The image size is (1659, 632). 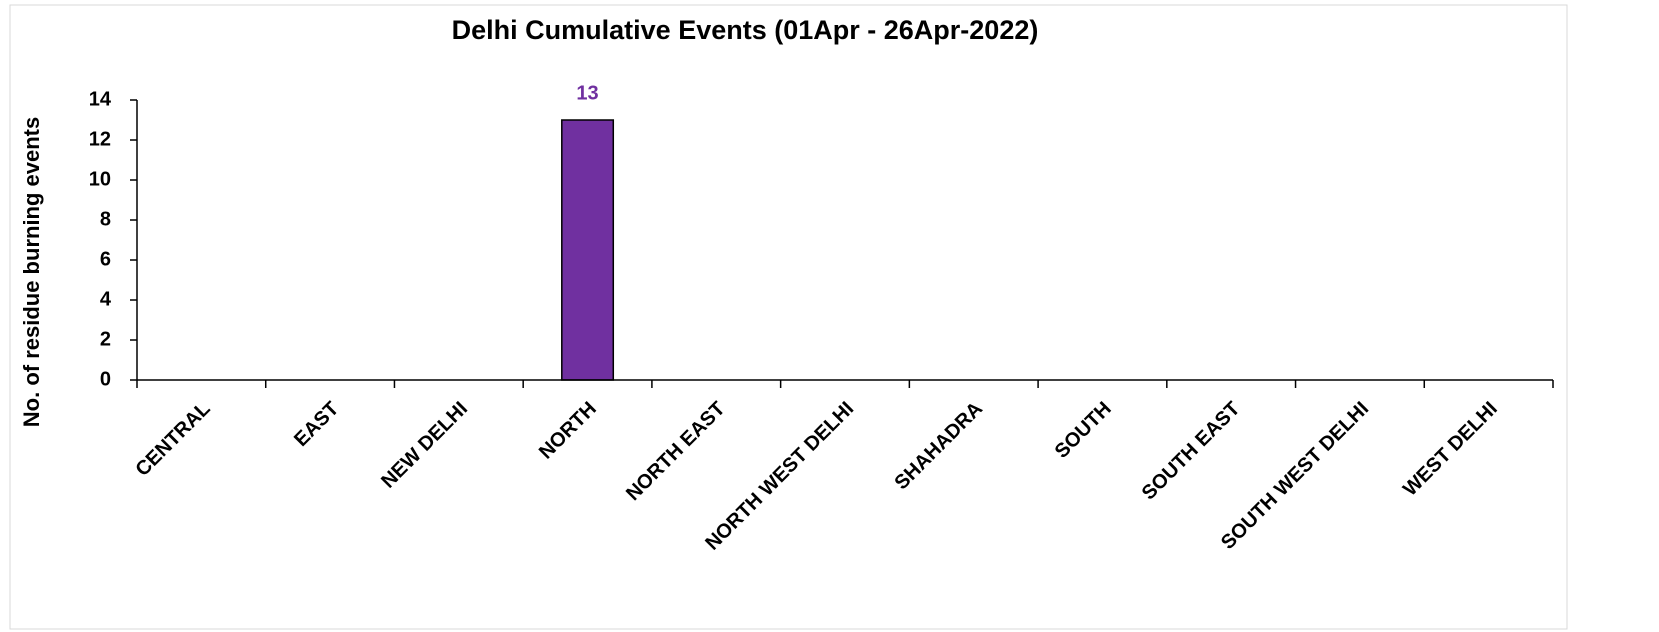 What do you see at coordinates (588, 250) in the screenshot?
I see `bar` at bounding box center [588, 250].